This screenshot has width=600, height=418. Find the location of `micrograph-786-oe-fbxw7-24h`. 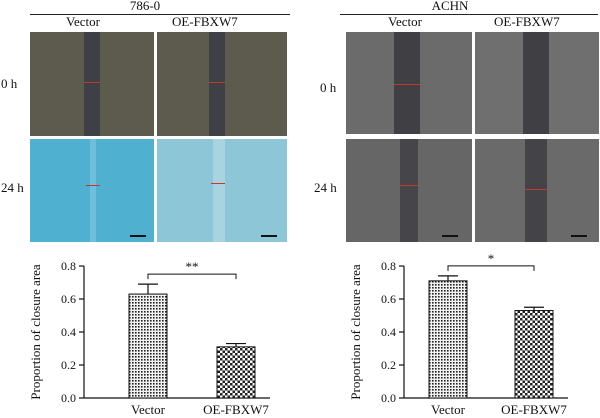

micrograph-786-oe-fbxw7-24h is located at coordinates (222, 190).